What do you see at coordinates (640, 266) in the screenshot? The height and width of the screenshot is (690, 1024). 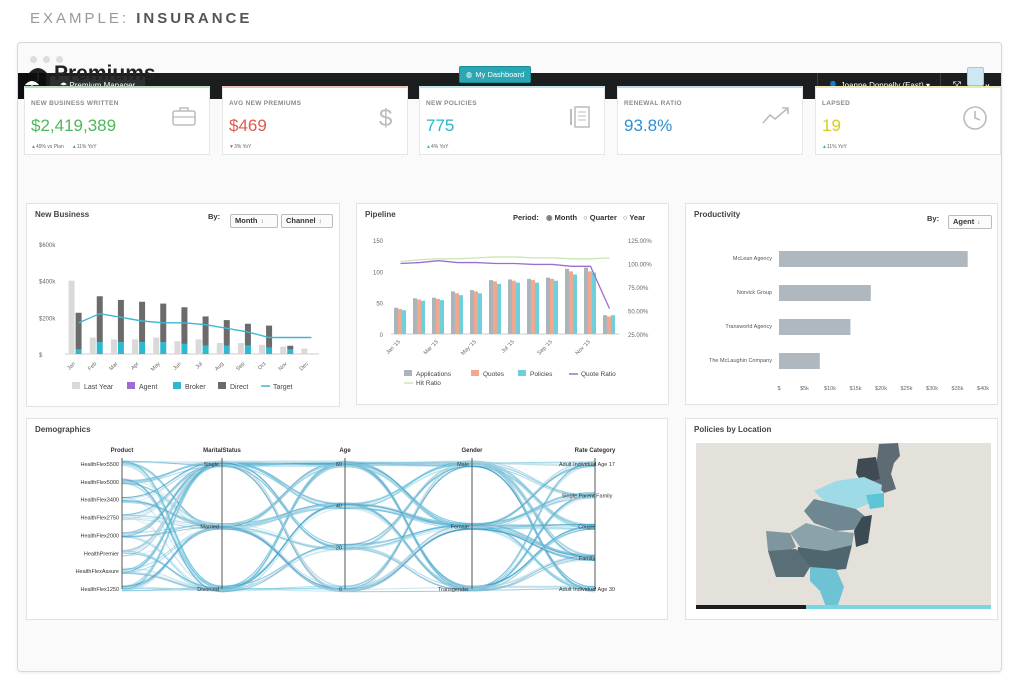 I see `y2-tick-label: 100.00%` at bounding box center [640, 266].